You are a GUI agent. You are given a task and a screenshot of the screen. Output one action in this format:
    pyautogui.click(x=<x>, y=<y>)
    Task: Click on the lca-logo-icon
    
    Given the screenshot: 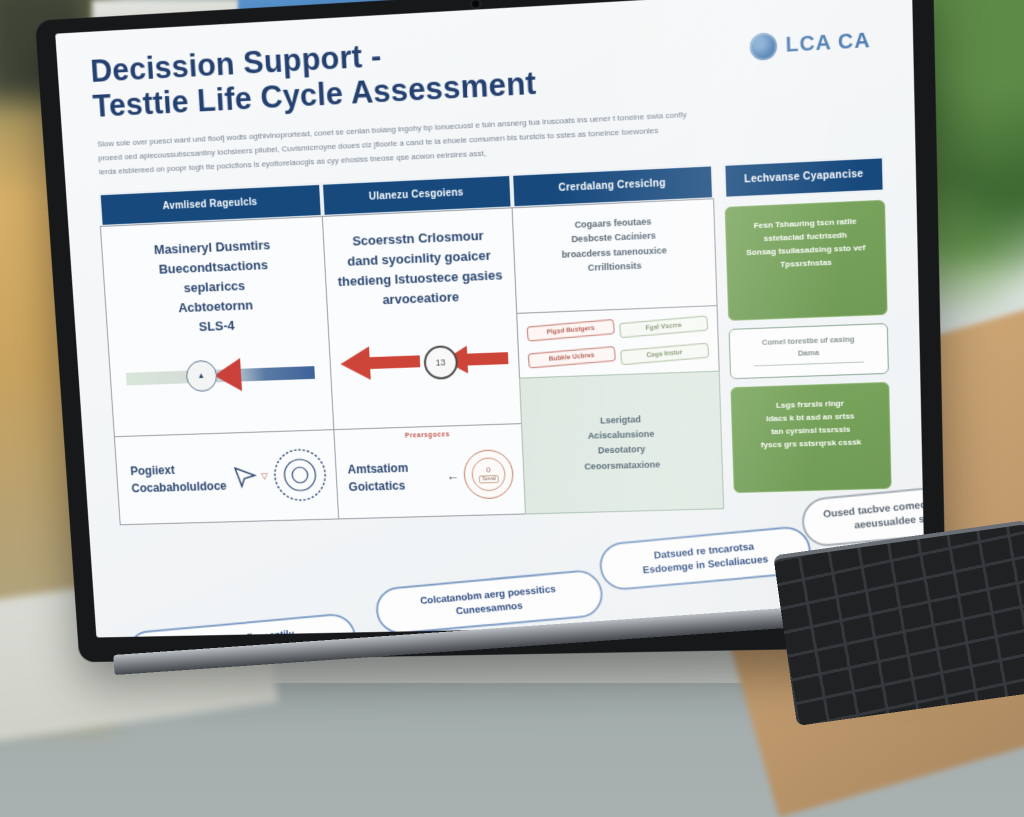 What is the action you would take?
    pyautogui.click(x=763, y=46)
    